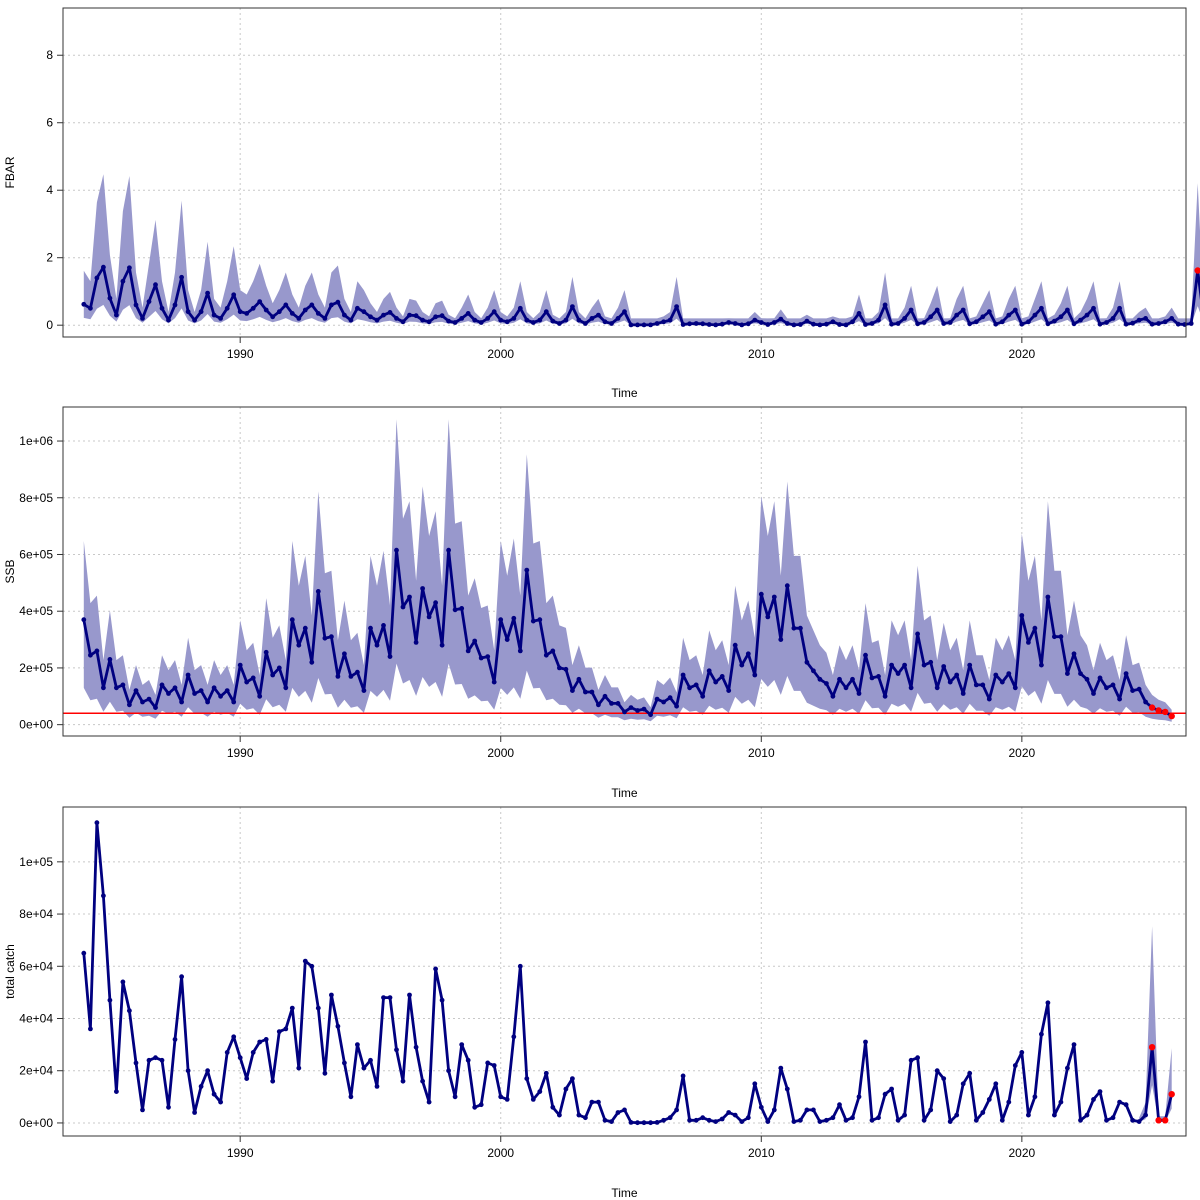 The image size is (1200, 1200). I want to click on confidence-band, so click(1155, 1024).